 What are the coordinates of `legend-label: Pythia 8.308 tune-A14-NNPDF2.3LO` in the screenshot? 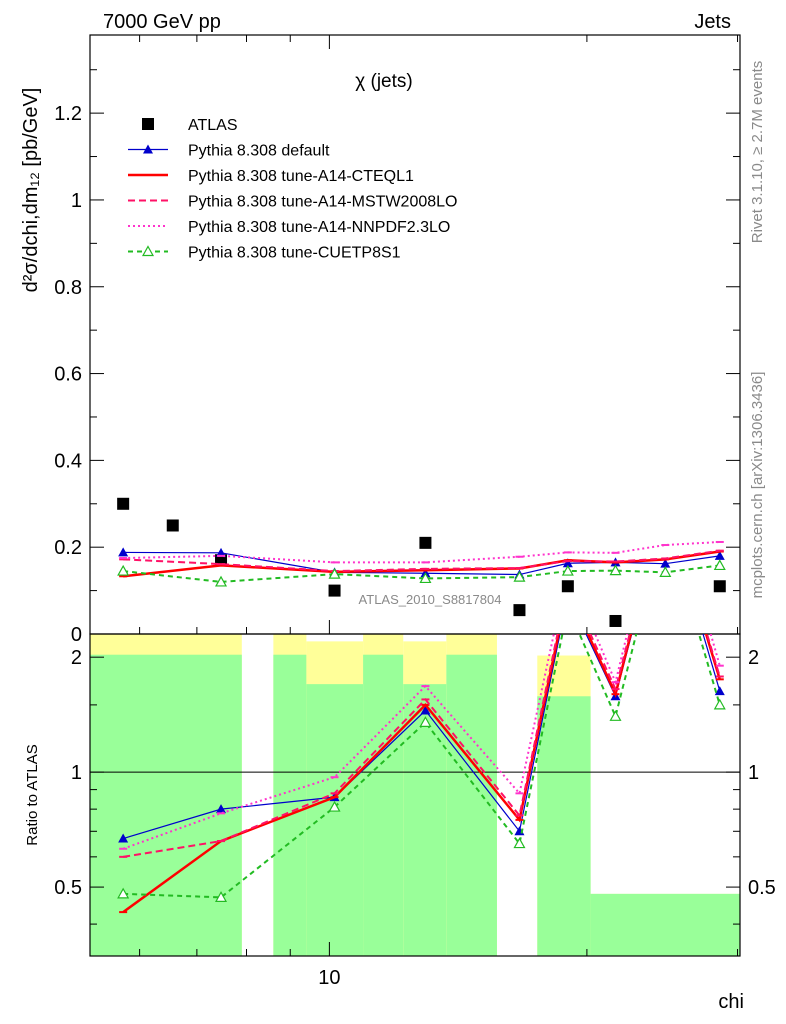 It's located at (319, 227).